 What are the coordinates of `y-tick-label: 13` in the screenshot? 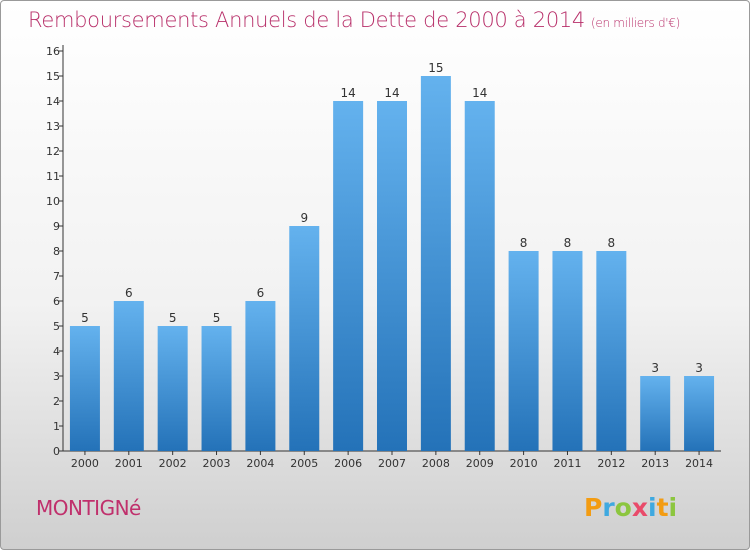 It's located at (53, 126).